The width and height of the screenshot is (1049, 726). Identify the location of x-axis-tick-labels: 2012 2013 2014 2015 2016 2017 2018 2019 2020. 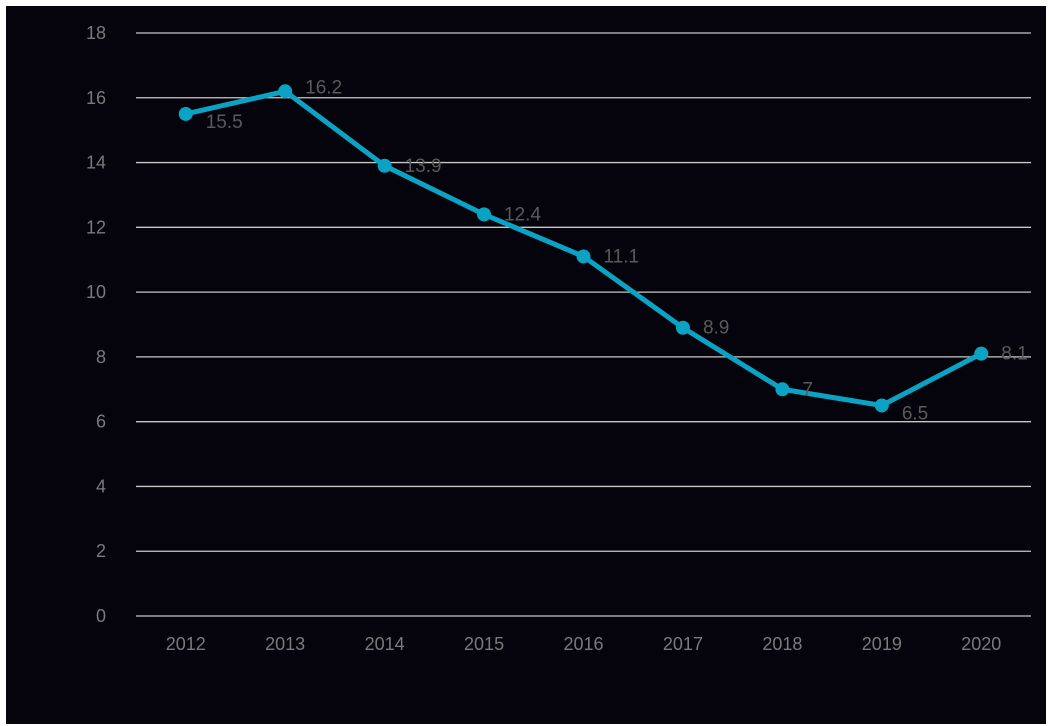
(584, 644).